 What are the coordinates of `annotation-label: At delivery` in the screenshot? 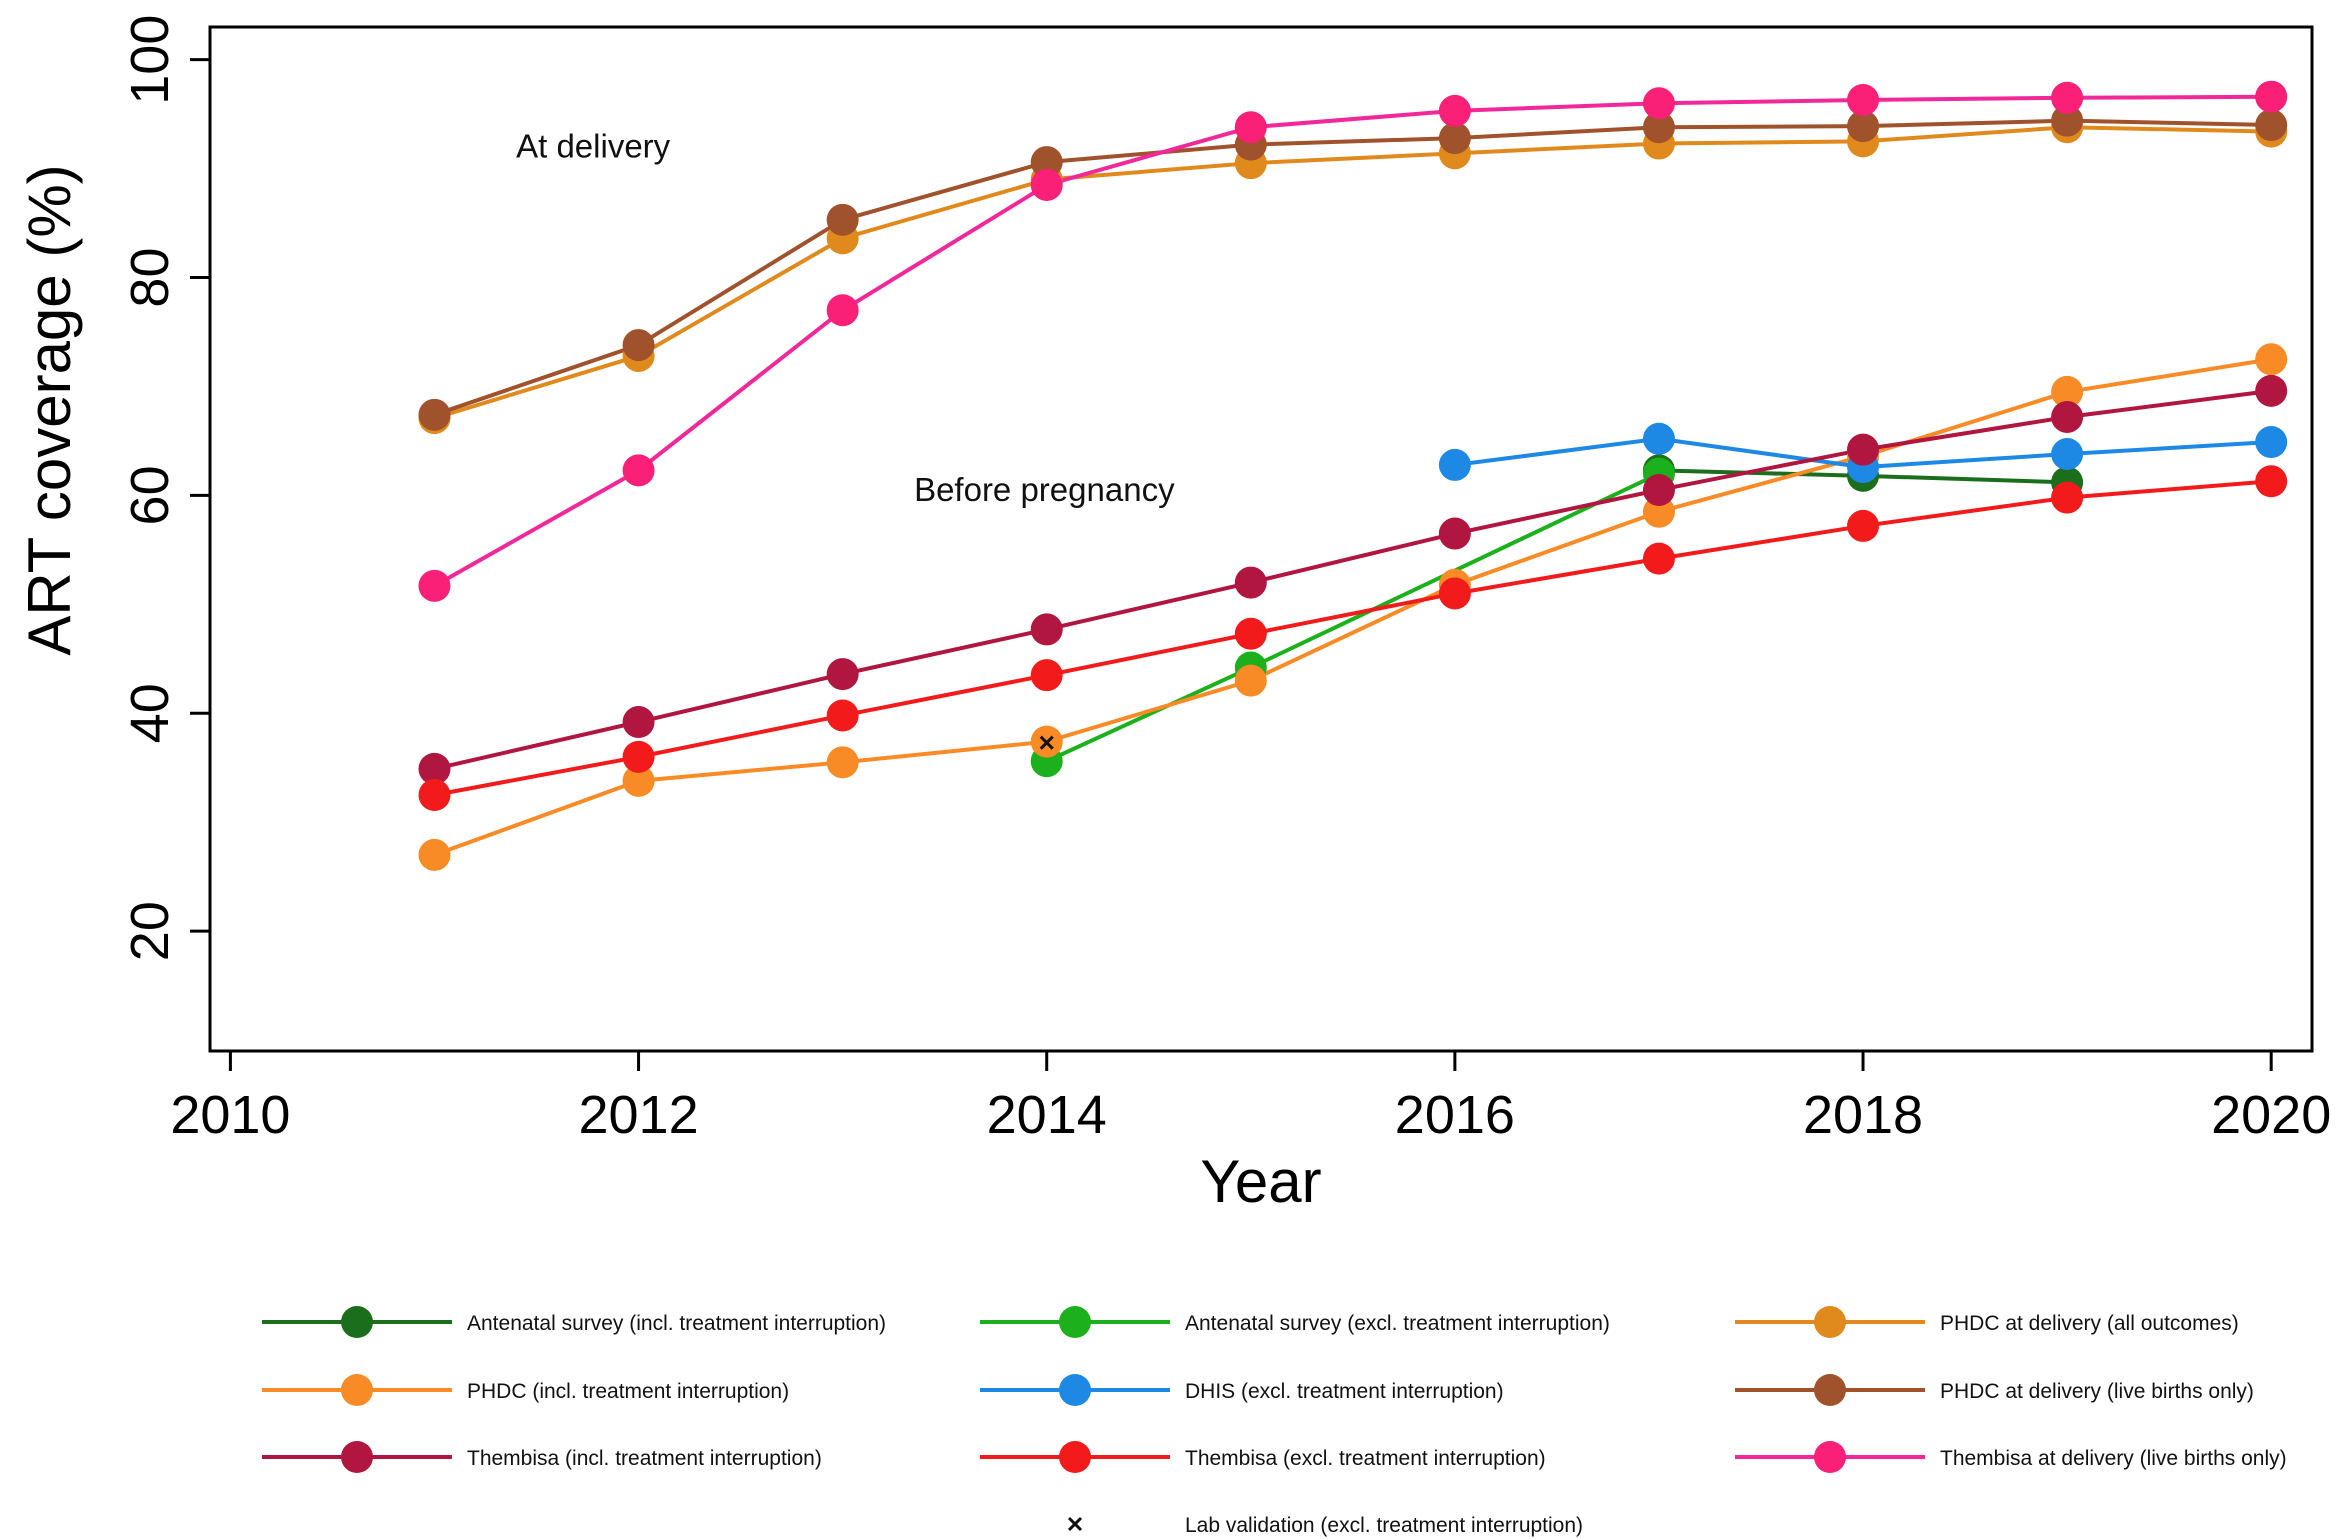 It's located at (593, 146).